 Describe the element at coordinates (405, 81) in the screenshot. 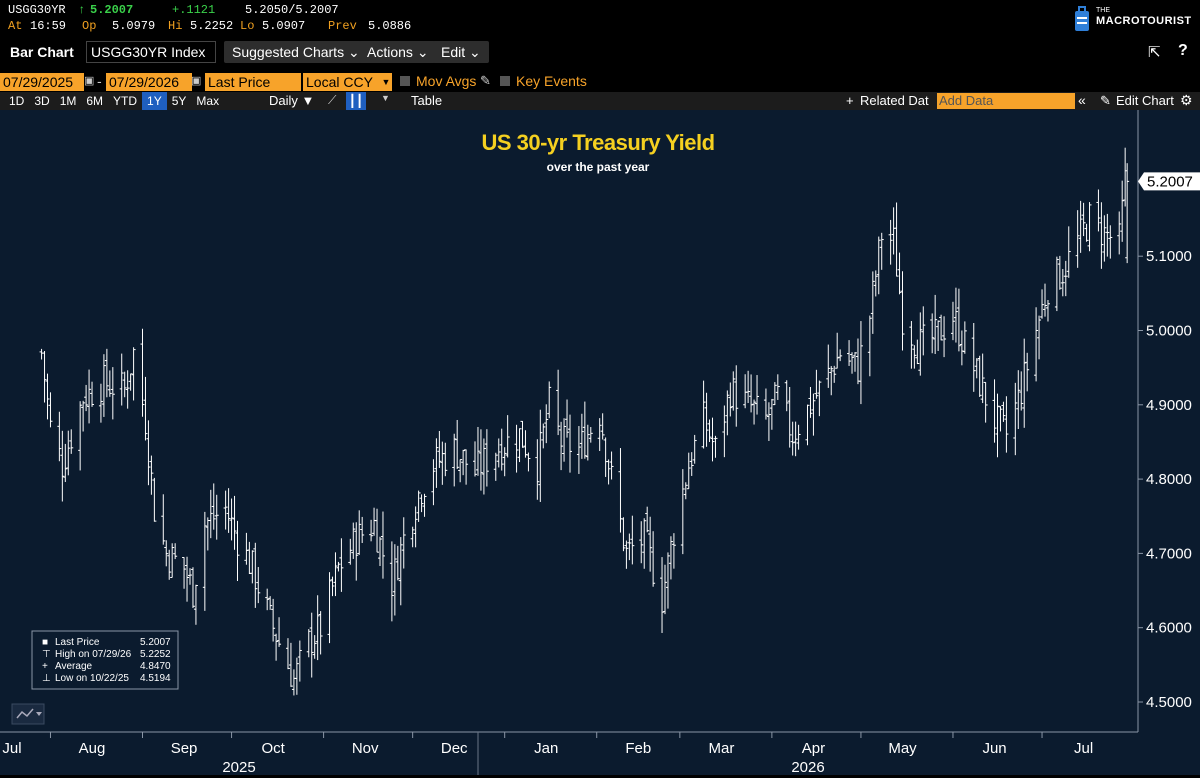

I see `mov-avgs-checkbox` at that location.